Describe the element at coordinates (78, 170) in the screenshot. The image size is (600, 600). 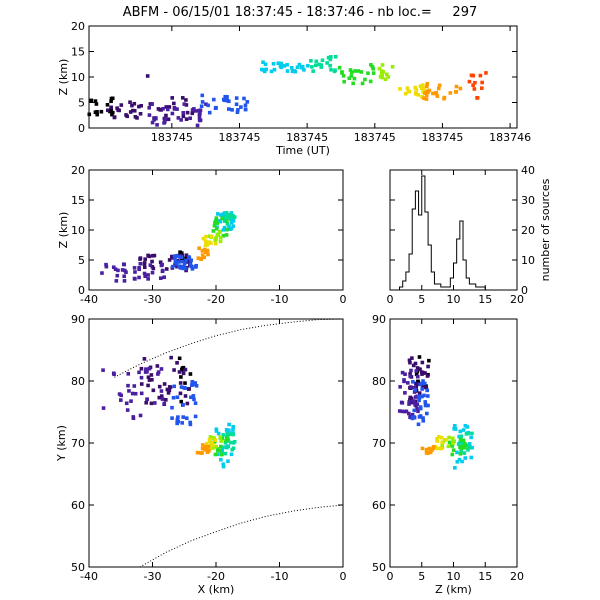
I see `y-tick-label: 20` at that location.